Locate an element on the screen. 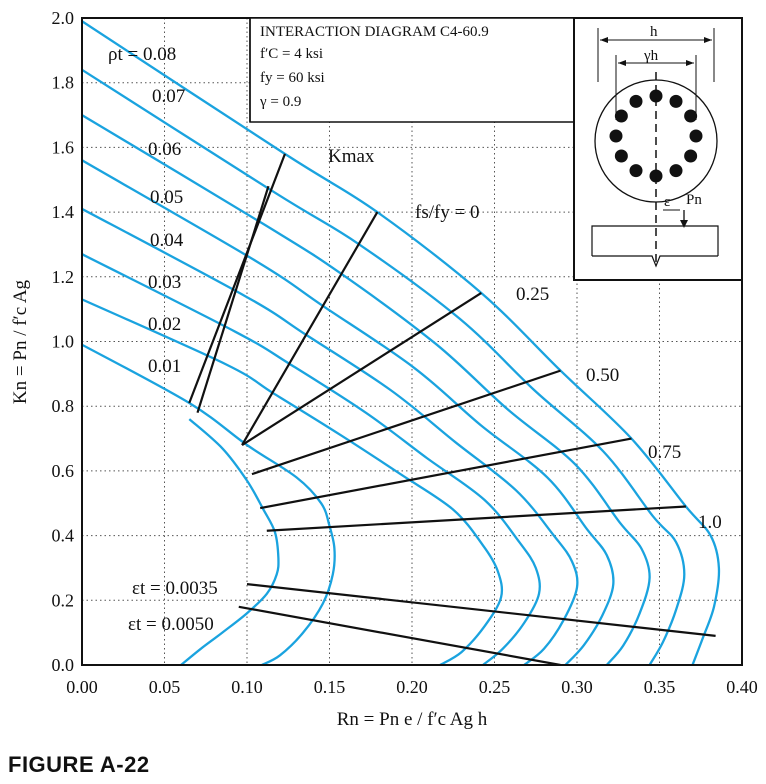 Image resolution: width=766 pixels, height=784 pixels. chart-title: INTERACTION DIAGRAM C4-60.9 is located at coordinates (374, 32).